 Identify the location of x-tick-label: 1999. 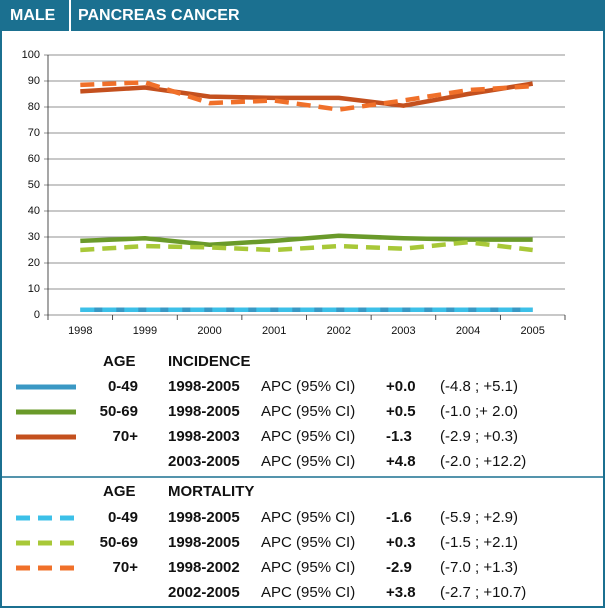
(145, 331).